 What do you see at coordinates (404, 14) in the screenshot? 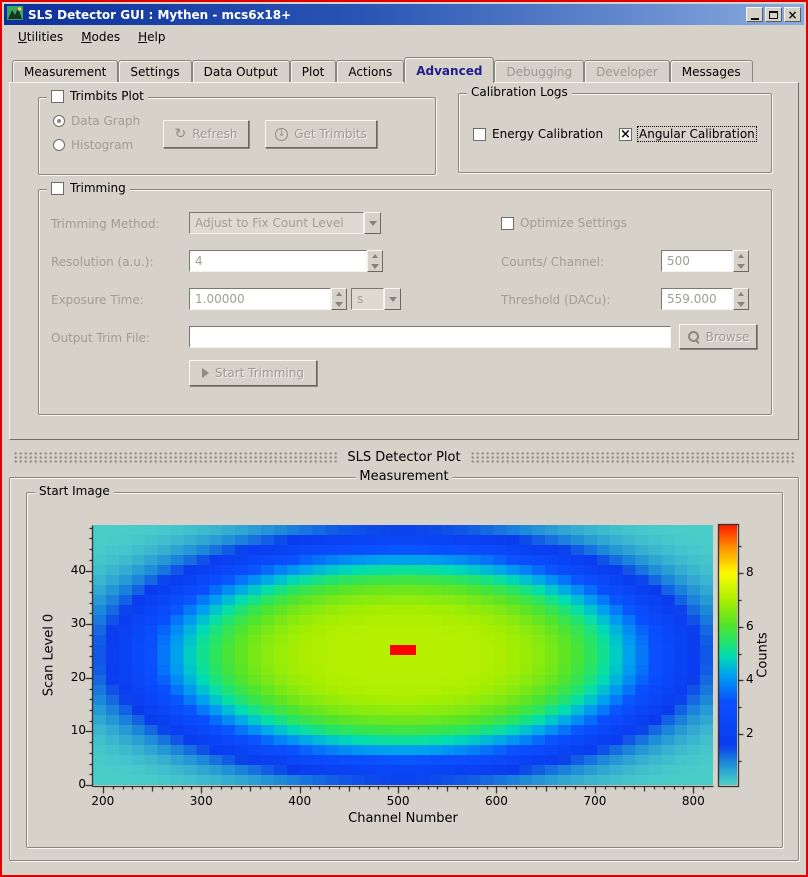
I see `titlebar: SLS Detector GUI : Mythen - mcs6x18+ ×` at bounding box center [404, 14].